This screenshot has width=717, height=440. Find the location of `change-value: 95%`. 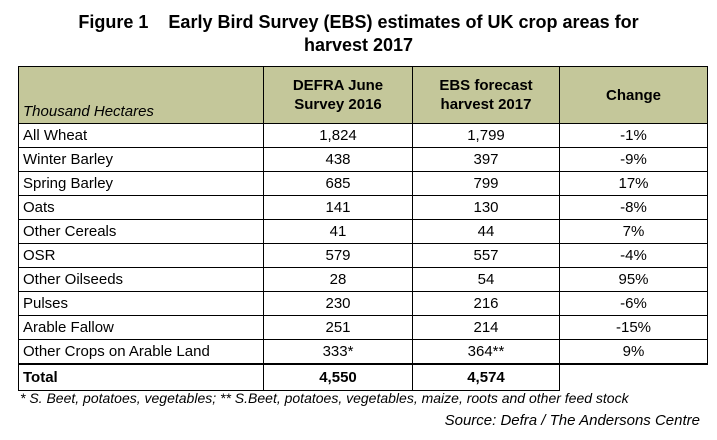

change-value: 95% is located at coordinates (633, 279).